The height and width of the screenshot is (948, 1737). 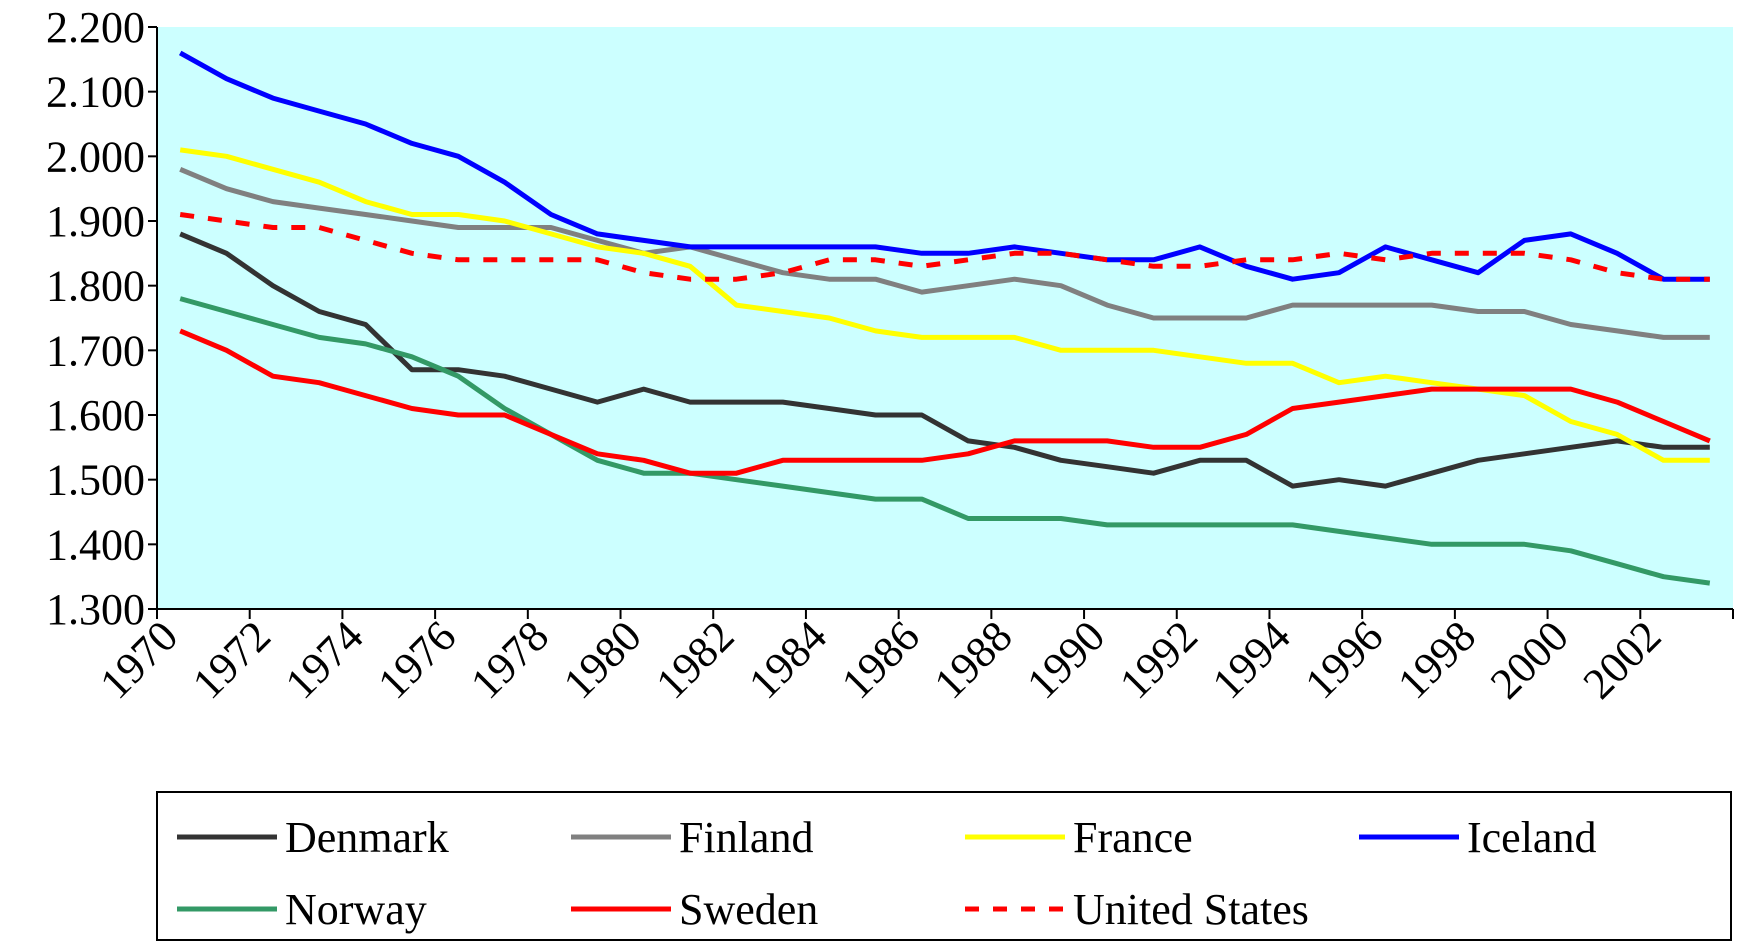 I want to click on x-tick-label: 1998, so click(x=1436, y=659).